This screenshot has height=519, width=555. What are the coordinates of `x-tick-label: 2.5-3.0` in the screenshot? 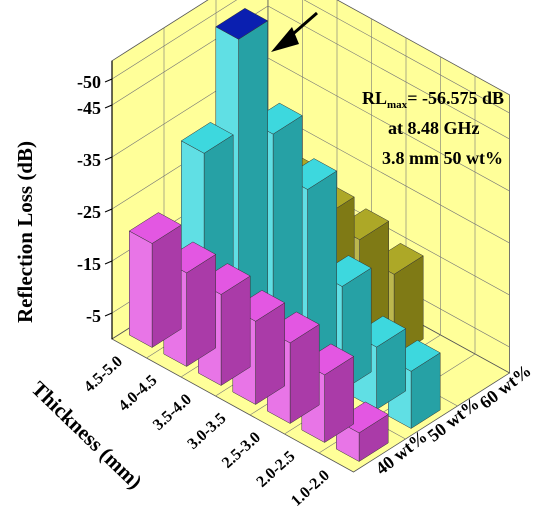 It's located at (241, 450).